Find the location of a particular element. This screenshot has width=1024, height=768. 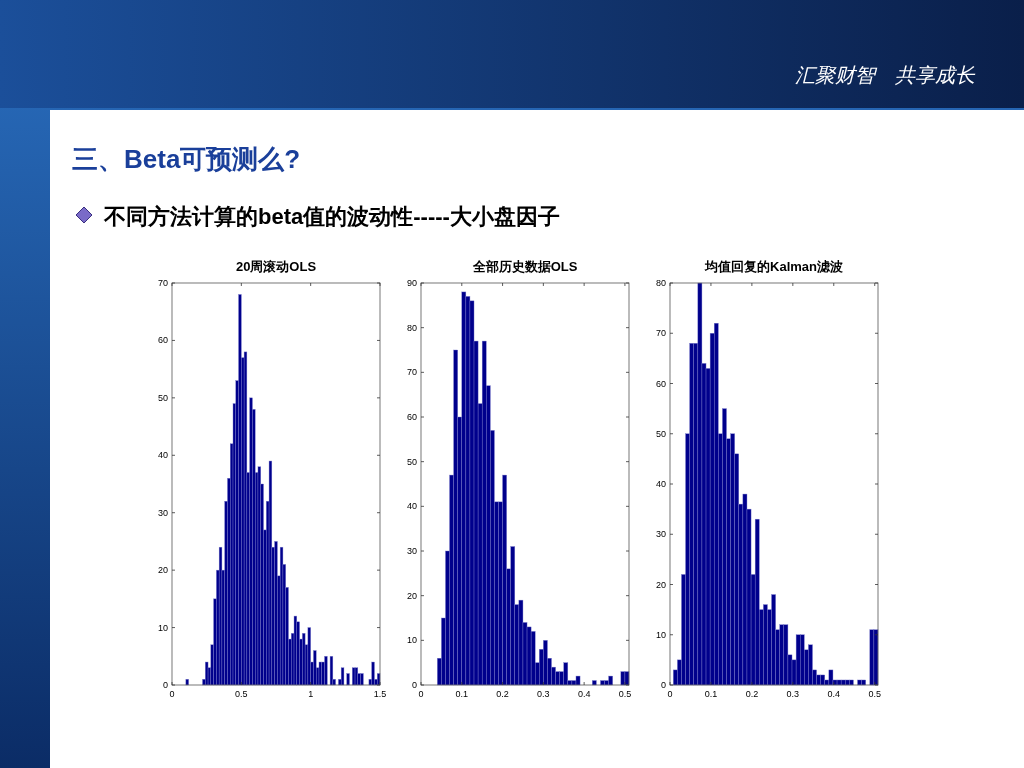

text: 不同方法计算的beta值的波动性-----大小盘因子 is located at coordinates (331, 216).